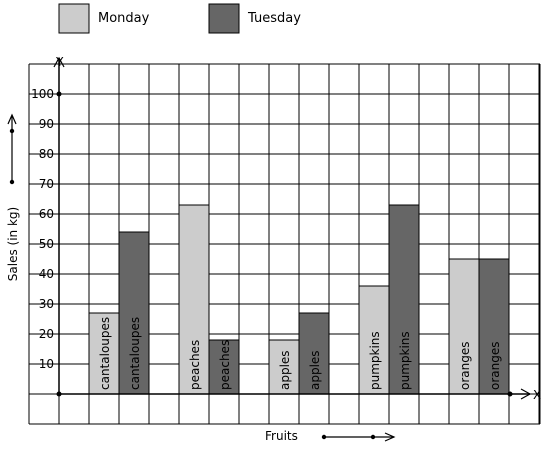 The height and width of the screenshot is (450, 547). Describe the element at coordinates (465, 366) in the screenshot. I see `bar-label-oranges-monday: oranges` at that location.